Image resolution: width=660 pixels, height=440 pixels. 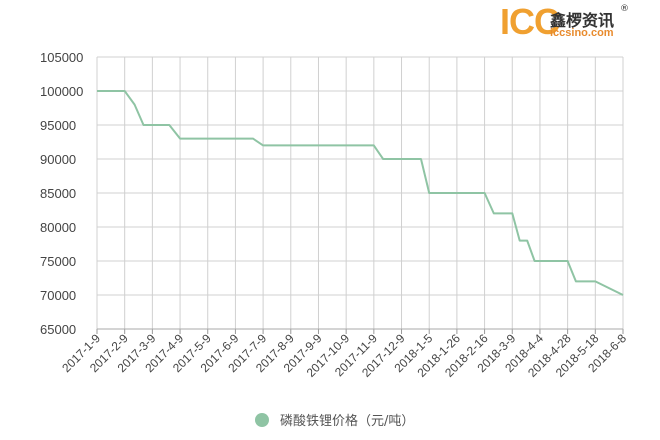 I want to click on y-tick-label: 65000, so click(x=58, y=329).